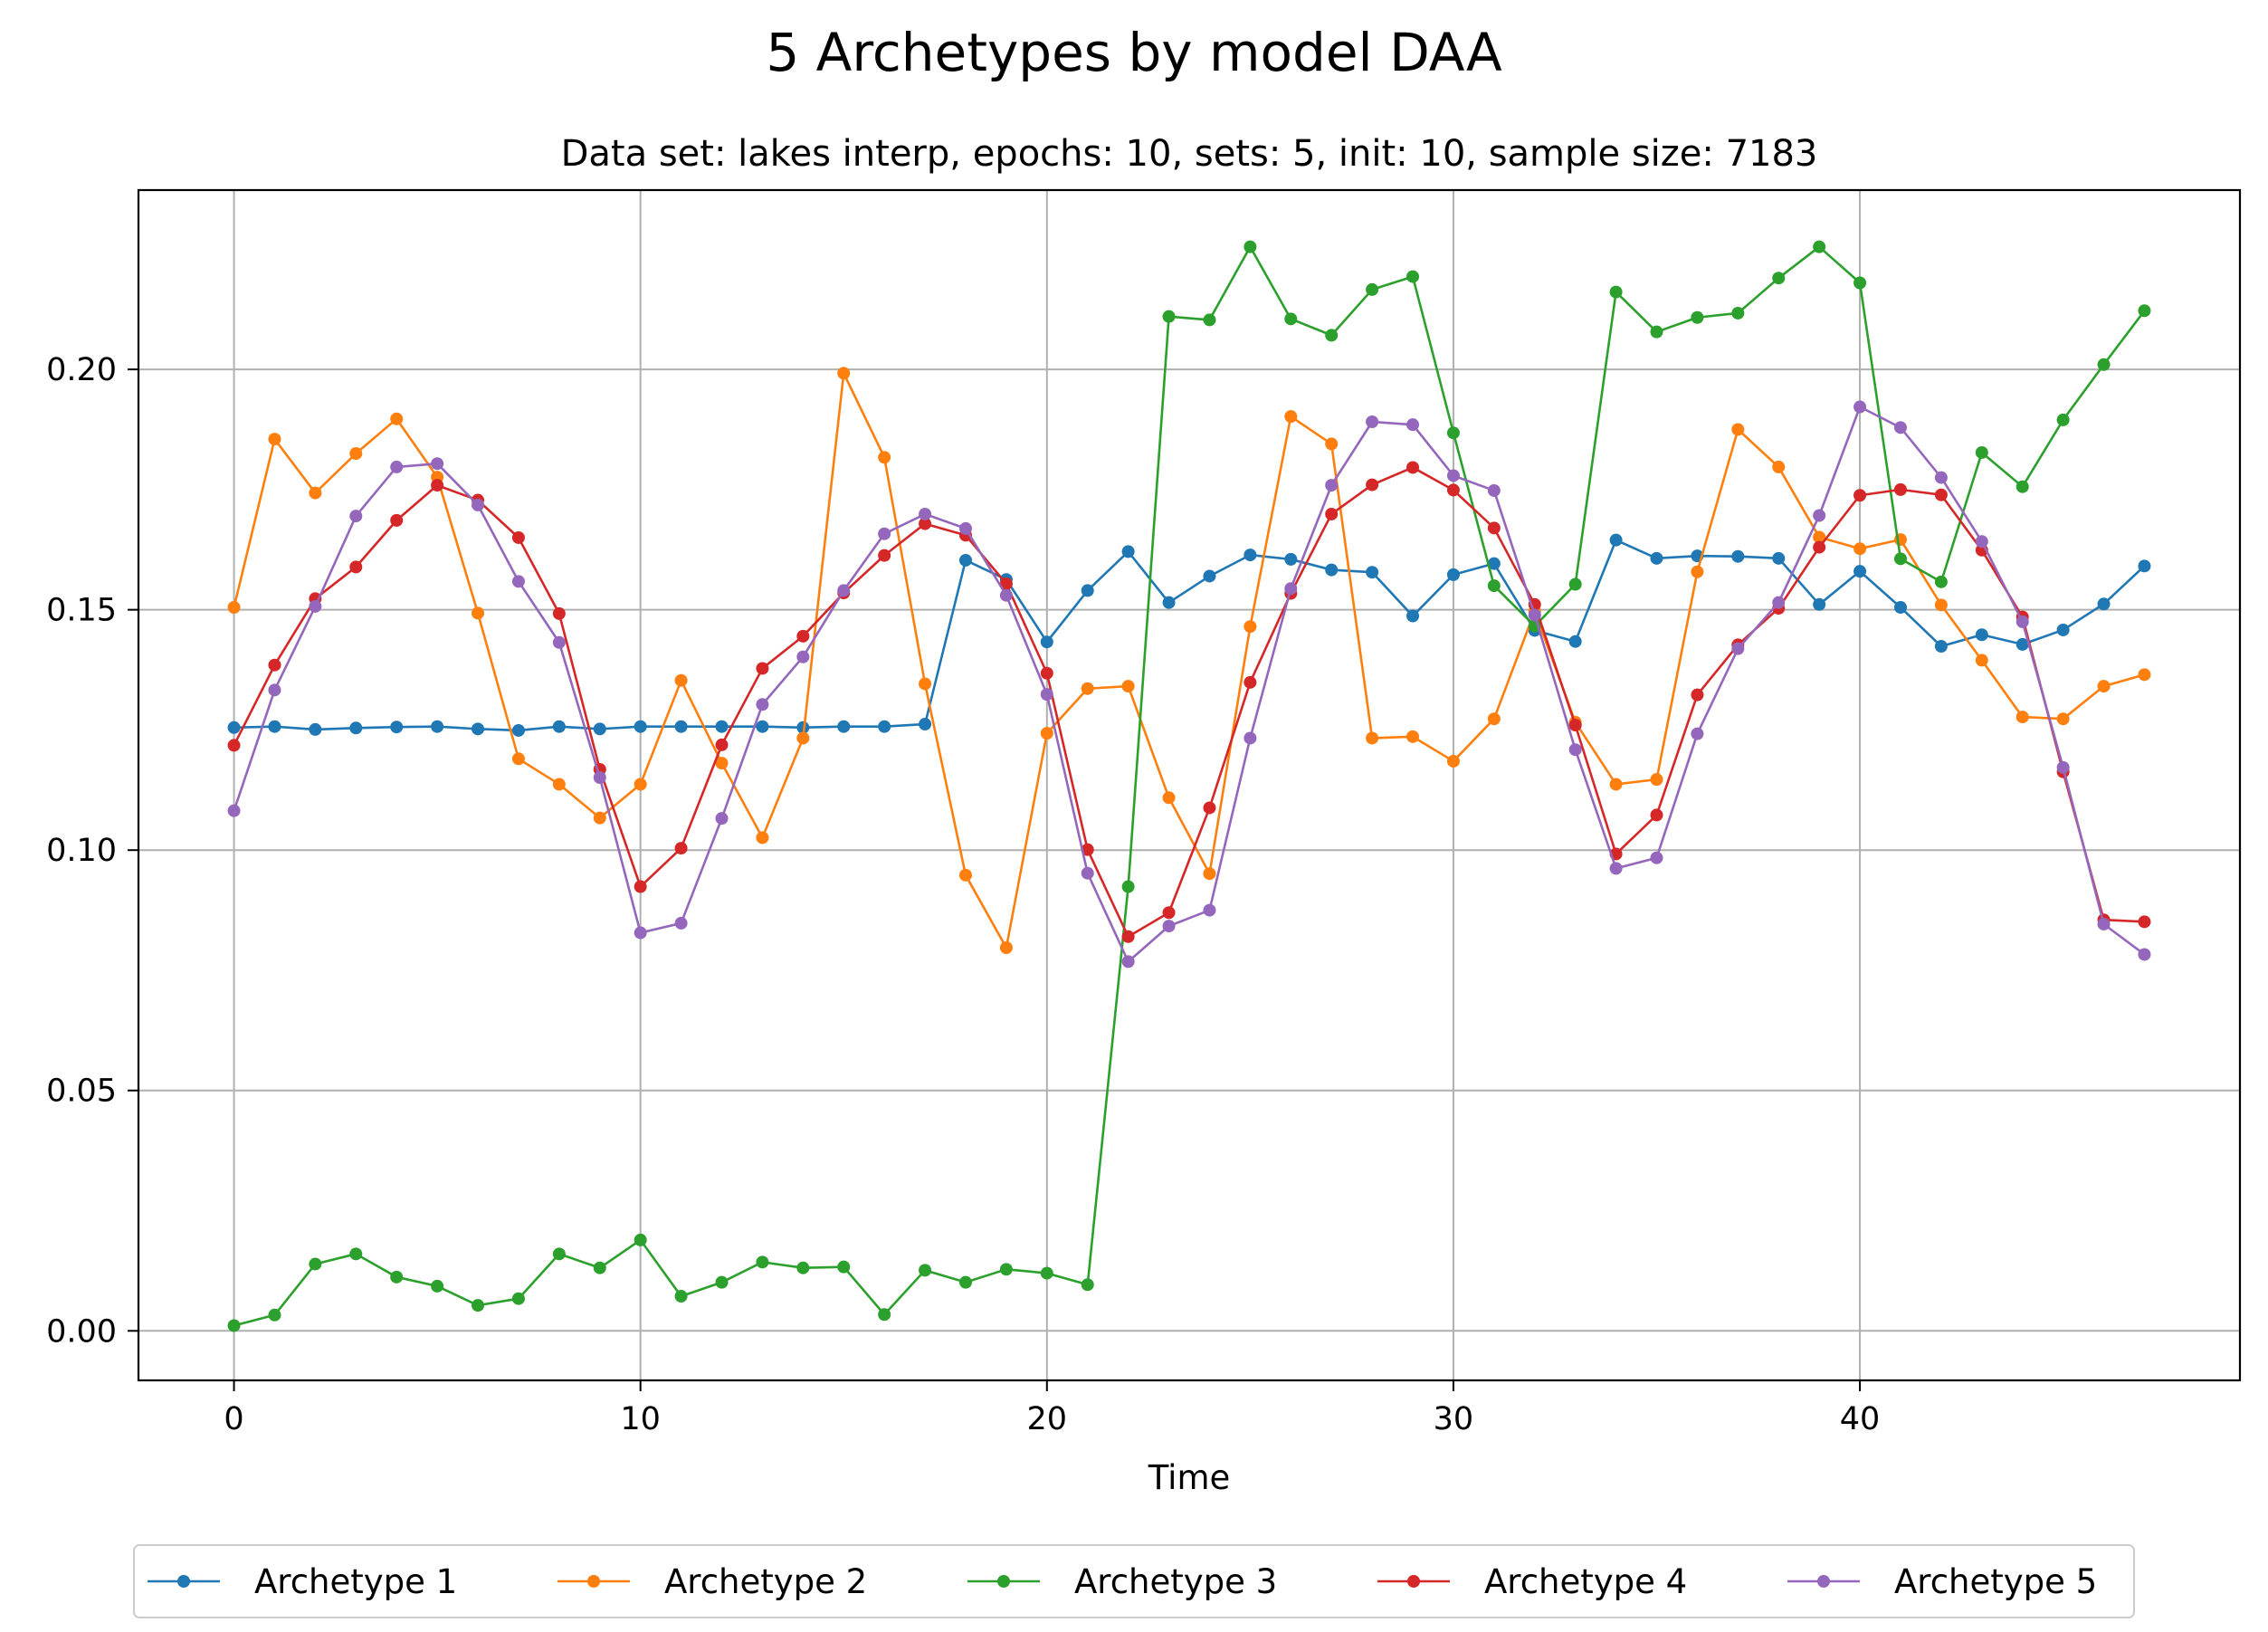  What do you see at coordinates (81, 851) in the screenshot?
I see `y-tick-label: 0.10` at bounding box center [81, 851].